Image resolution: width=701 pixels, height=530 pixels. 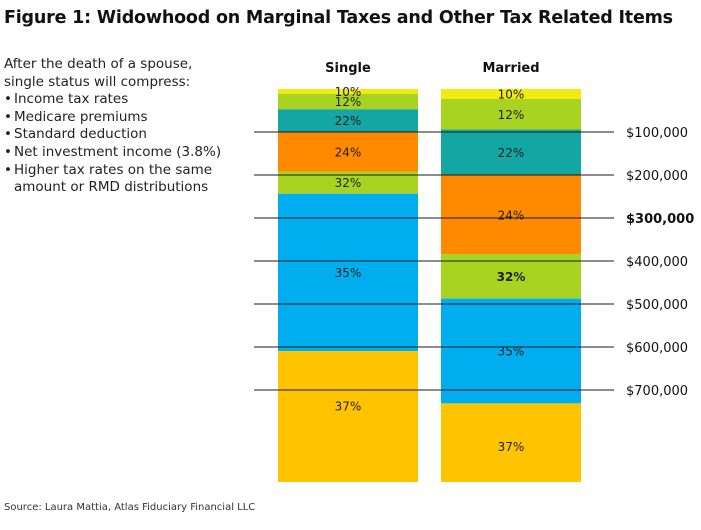 I want to click on notes-item-text: Medicare premiums, so click(x=81, y=116).